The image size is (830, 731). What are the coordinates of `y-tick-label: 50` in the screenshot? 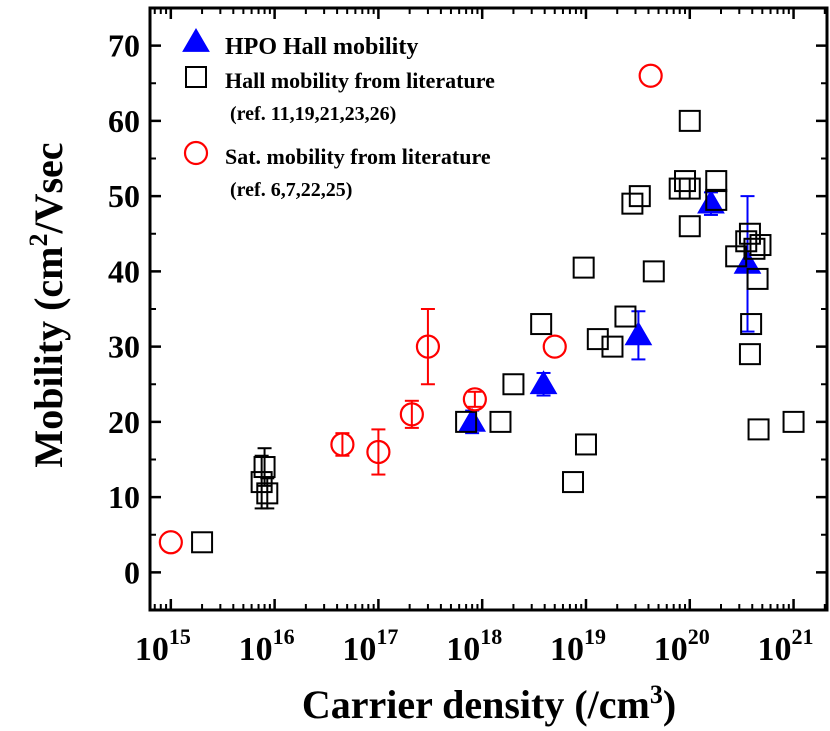 It's located at (124, 196).